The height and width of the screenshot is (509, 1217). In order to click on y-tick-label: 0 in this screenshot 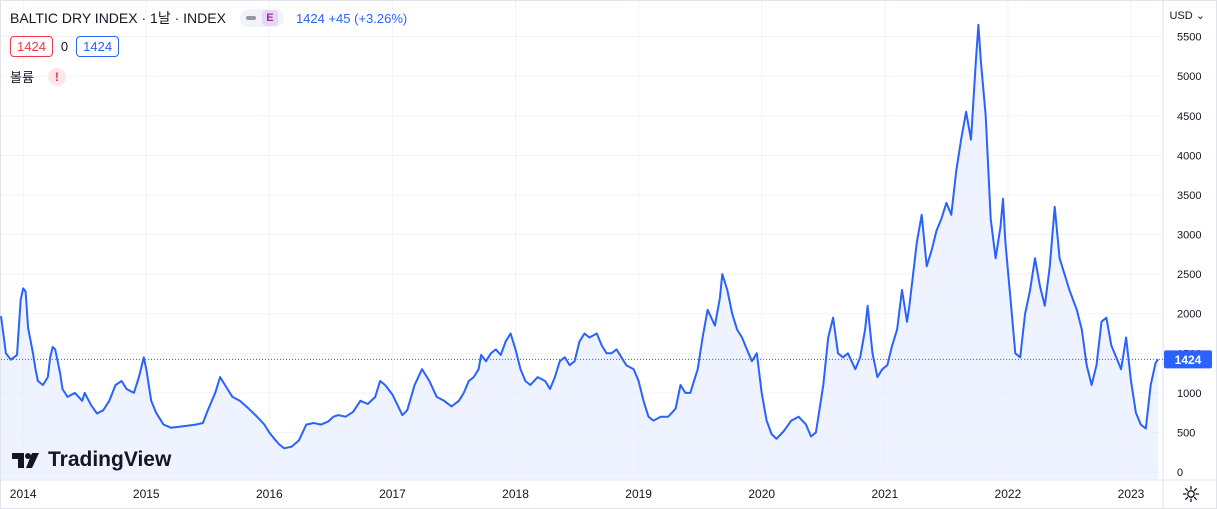, I will do `click(1180, 473)`.